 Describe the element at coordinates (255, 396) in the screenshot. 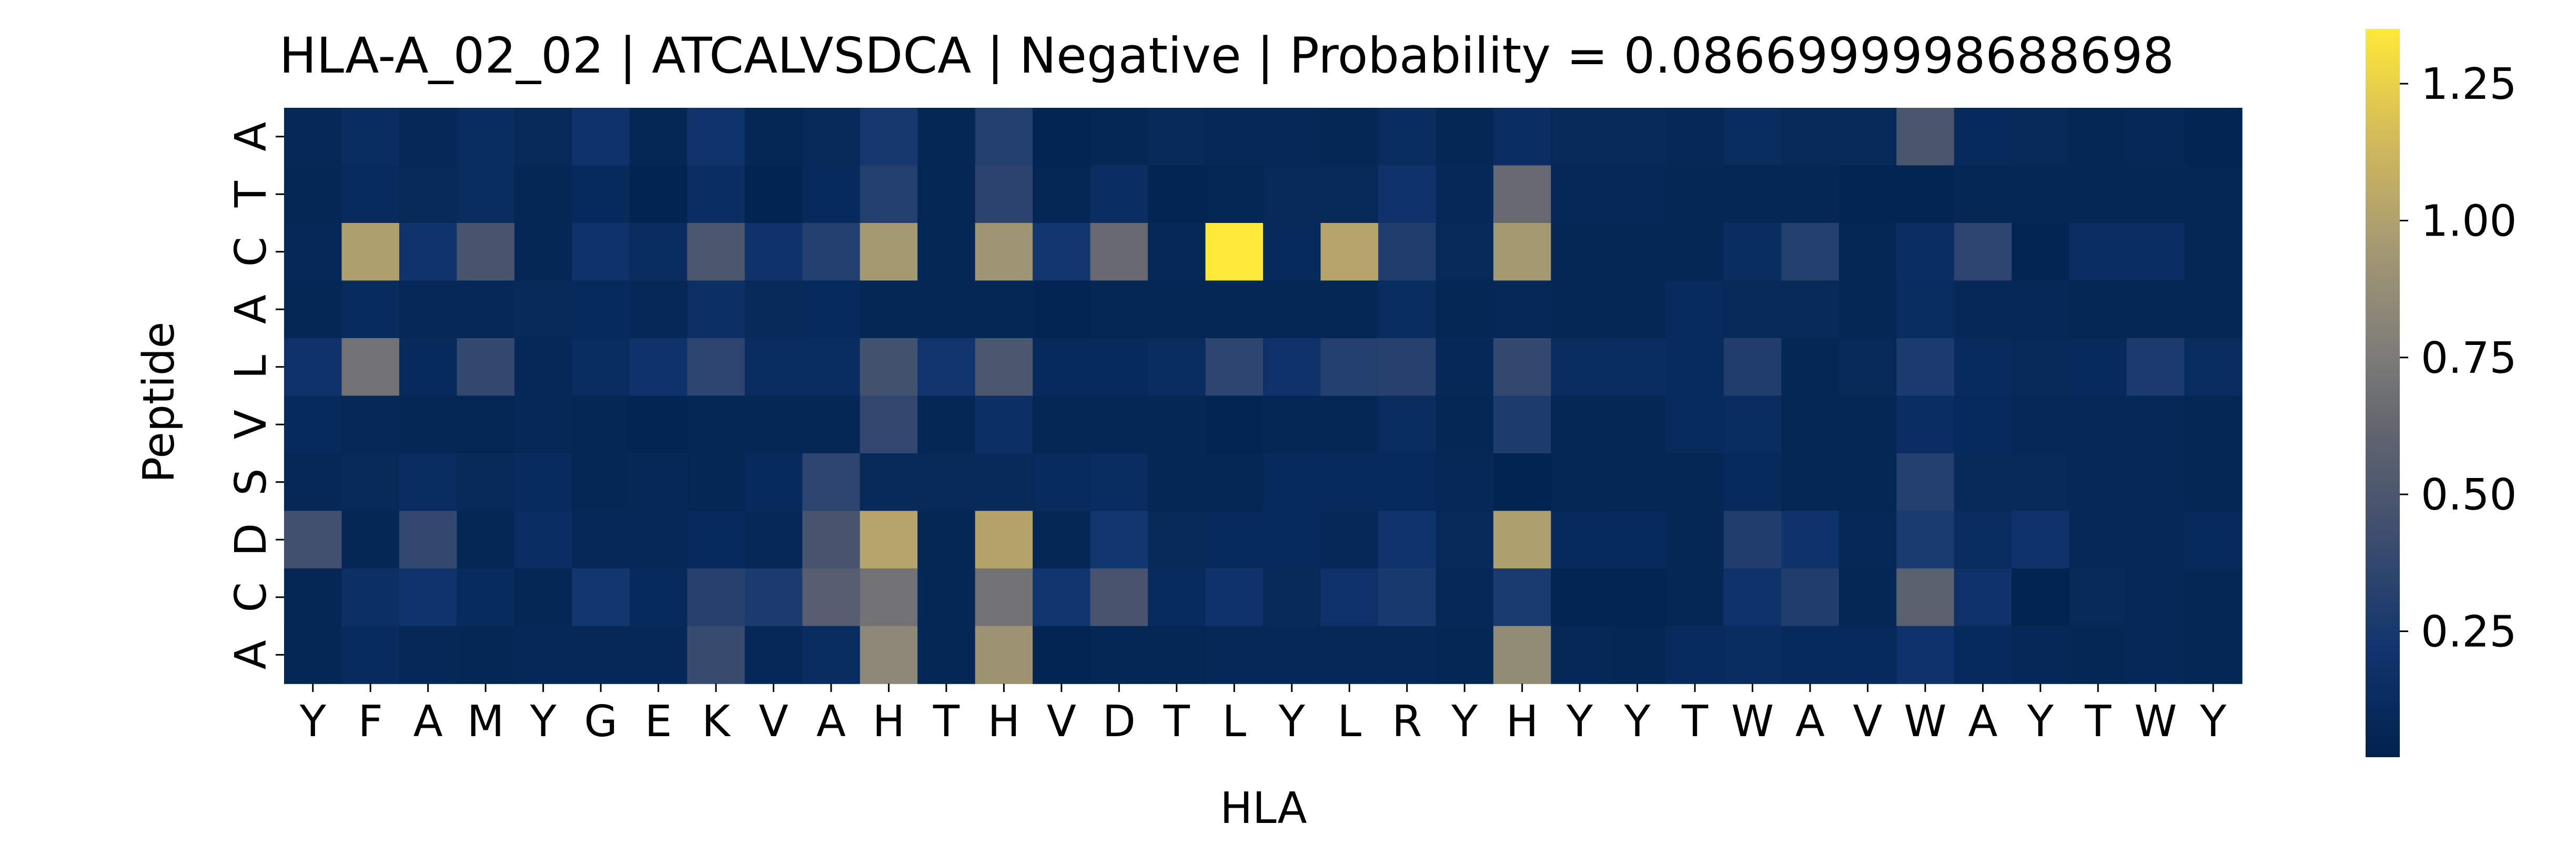

I see `y-axis: ATCALVSDCA` at that location.